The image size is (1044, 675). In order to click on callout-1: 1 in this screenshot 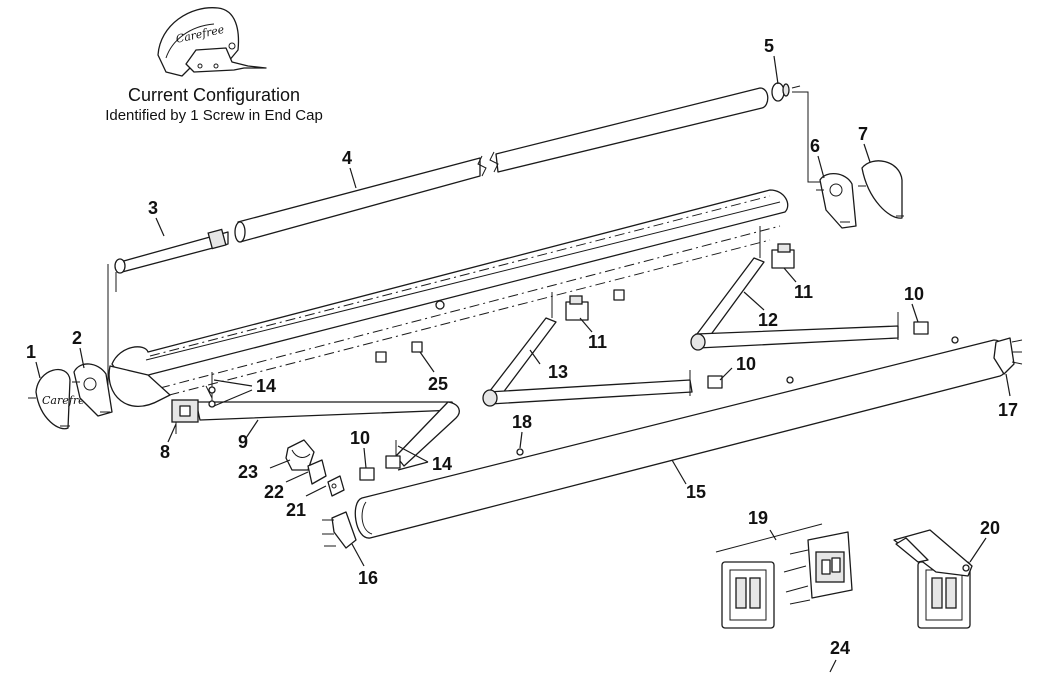, I will do `click(31, 352)`.